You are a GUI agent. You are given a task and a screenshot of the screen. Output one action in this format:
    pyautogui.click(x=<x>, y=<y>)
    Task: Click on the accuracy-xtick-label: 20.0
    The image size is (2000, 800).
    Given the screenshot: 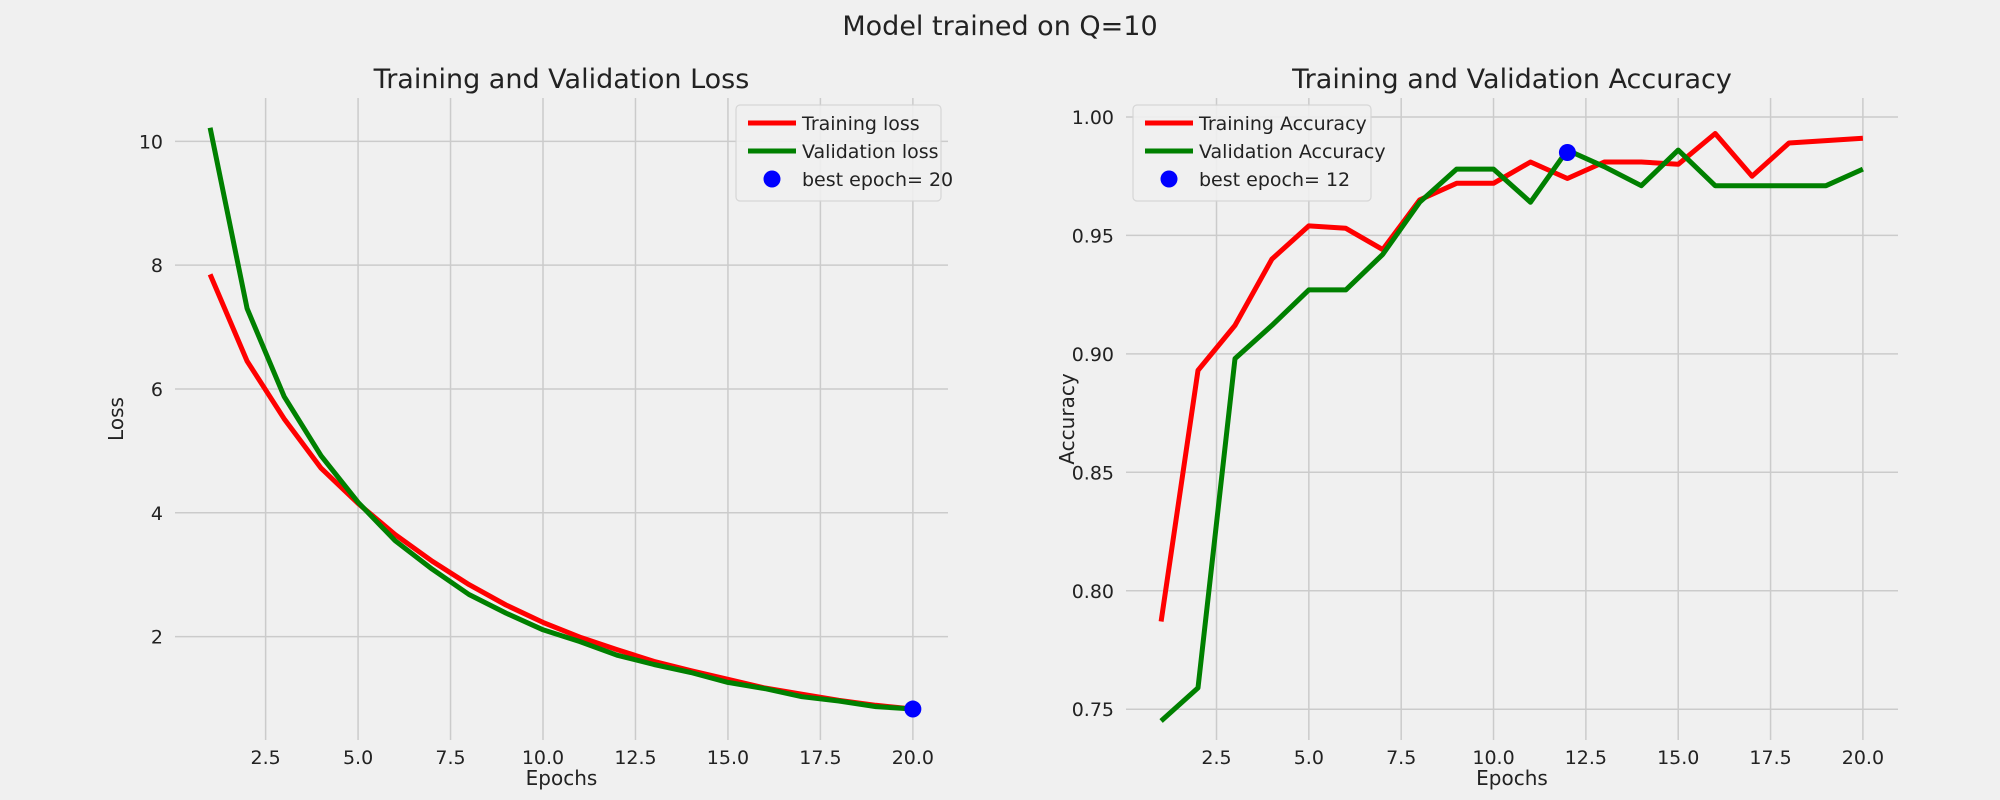 What is the action you would take?
    pyautogui.click(x=1863, y=758)
    